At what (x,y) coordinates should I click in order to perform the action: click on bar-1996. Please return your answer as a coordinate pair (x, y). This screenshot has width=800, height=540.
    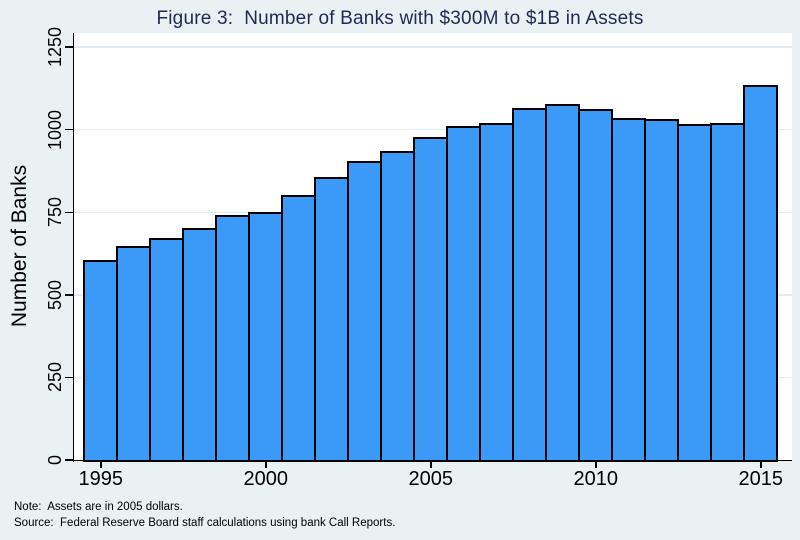
    Looking at the image, I should click on (134, 354).